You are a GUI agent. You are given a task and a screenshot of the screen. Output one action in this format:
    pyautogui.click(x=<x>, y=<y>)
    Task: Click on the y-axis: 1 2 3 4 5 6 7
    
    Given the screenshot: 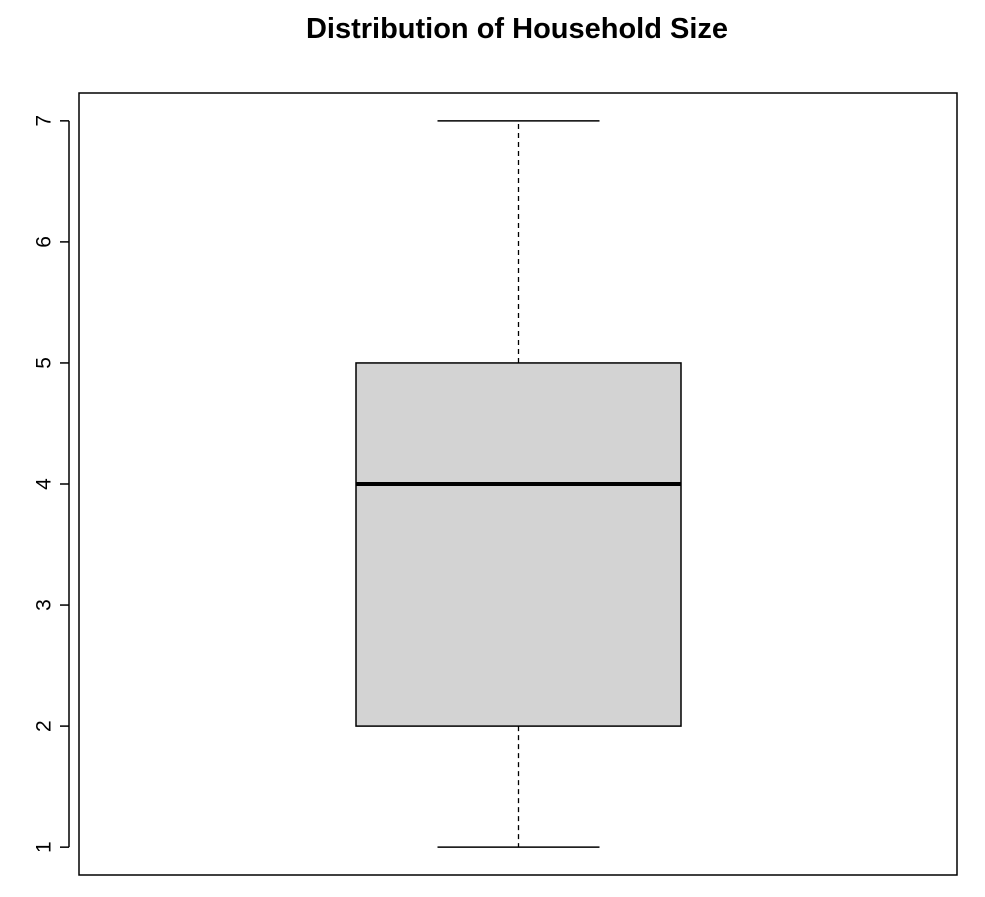 What is the action you would take?
    pyautogui.click(x=51, y=484)
    